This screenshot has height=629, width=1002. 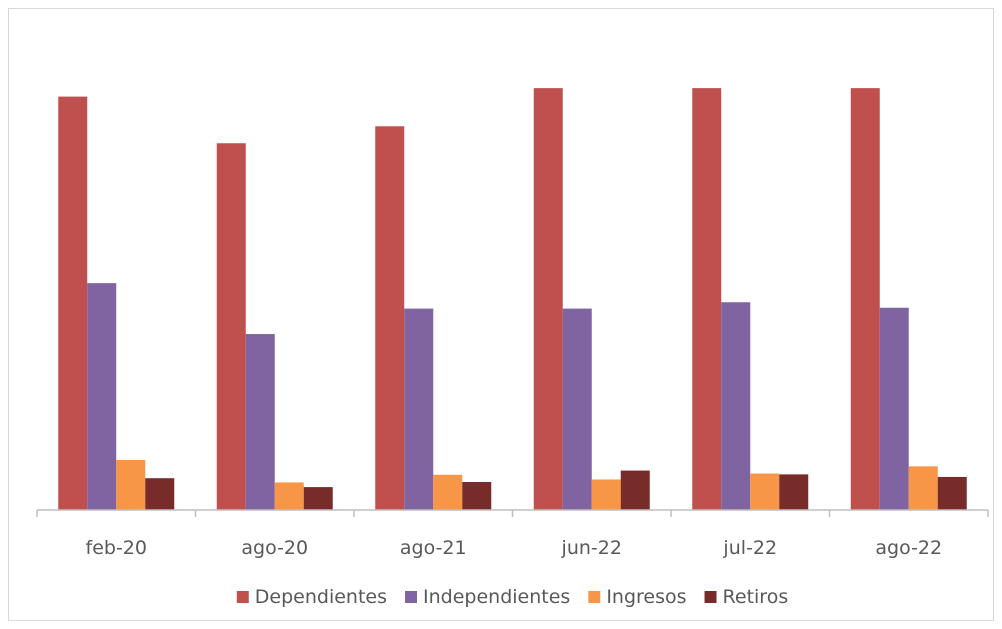 I want to click on x-tick-label: ago-21, so click(x=433, y=548).